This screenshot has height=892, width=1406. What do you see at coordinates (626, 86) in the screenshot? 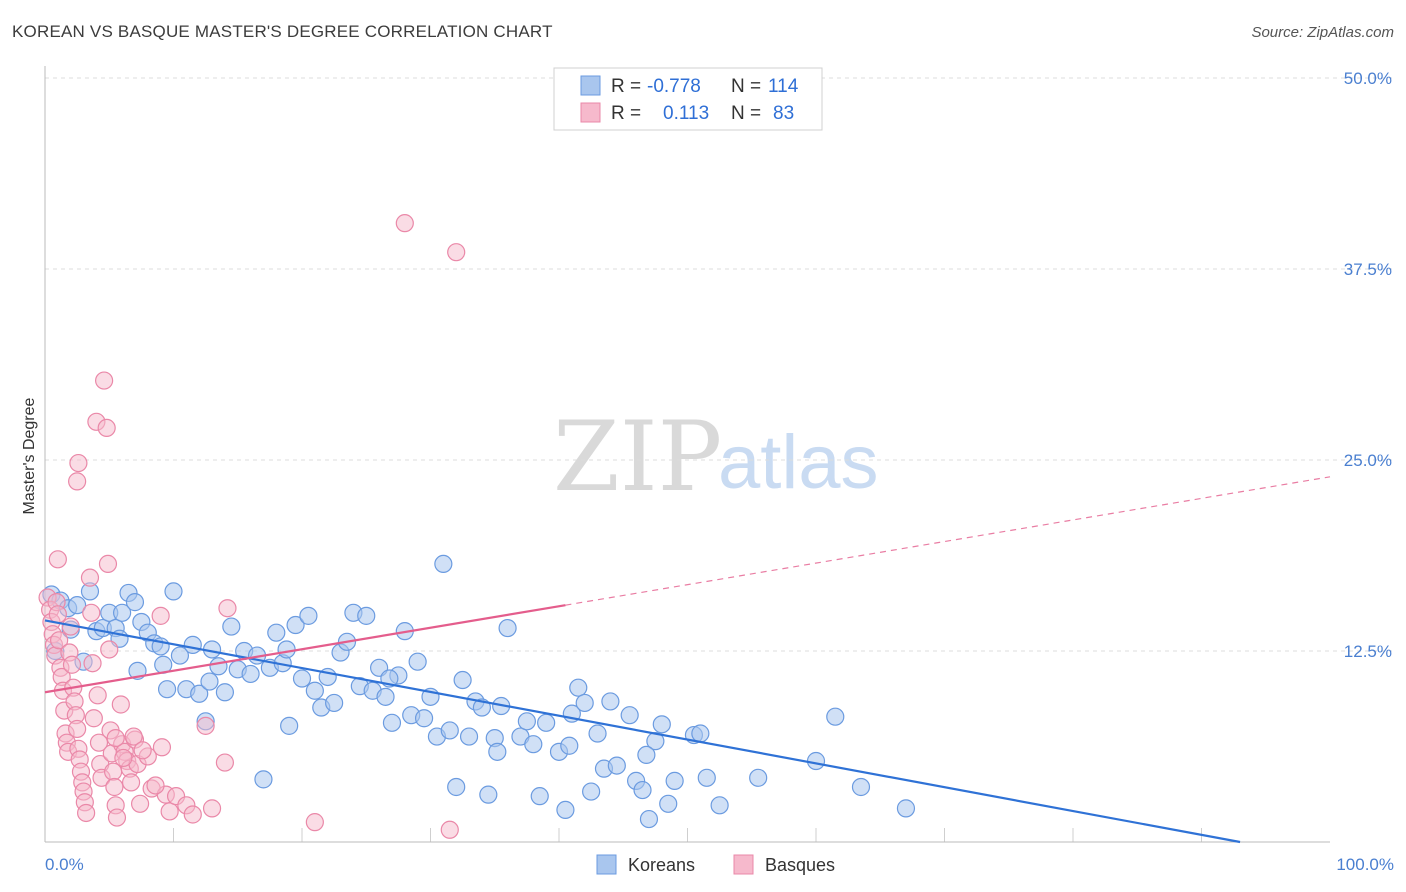
I see `legend-r-label-korean: R =` at bounding box center [626, 86].